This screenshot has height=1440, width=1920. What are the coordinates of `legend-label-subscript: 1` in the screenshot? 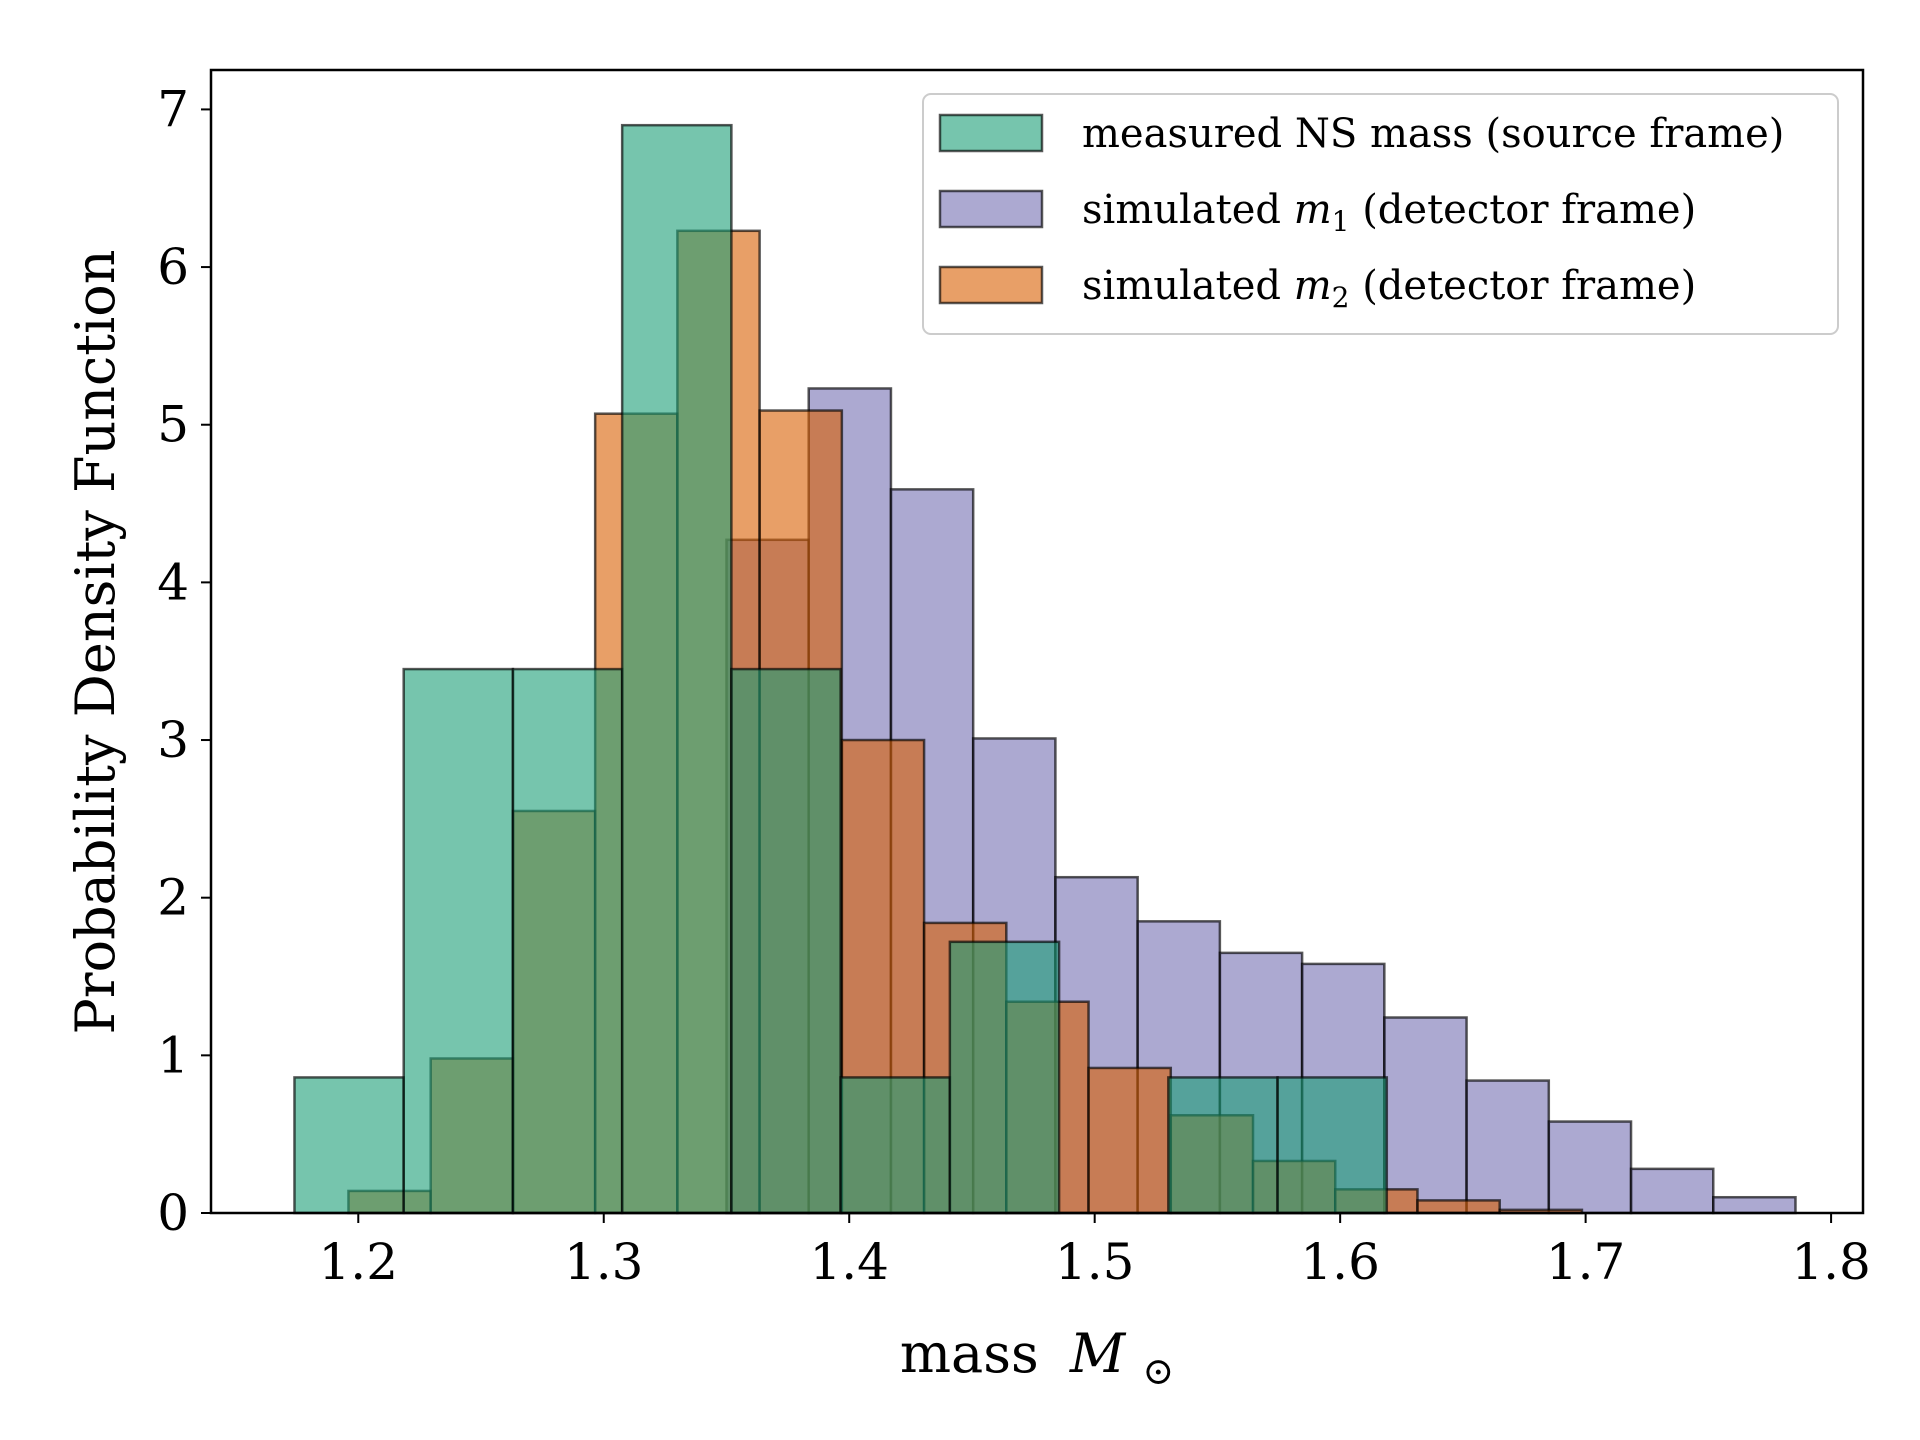 It's located at (1341, 221).